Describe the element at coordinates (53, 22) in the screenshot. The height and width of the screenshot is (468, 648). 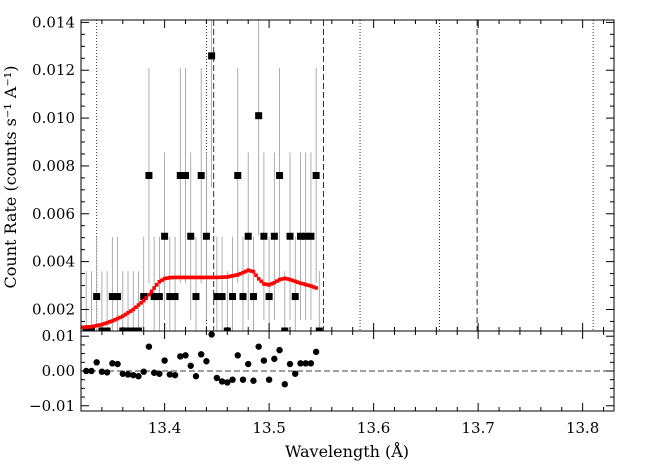
I see `y-tick-label: 0.014` at that location.